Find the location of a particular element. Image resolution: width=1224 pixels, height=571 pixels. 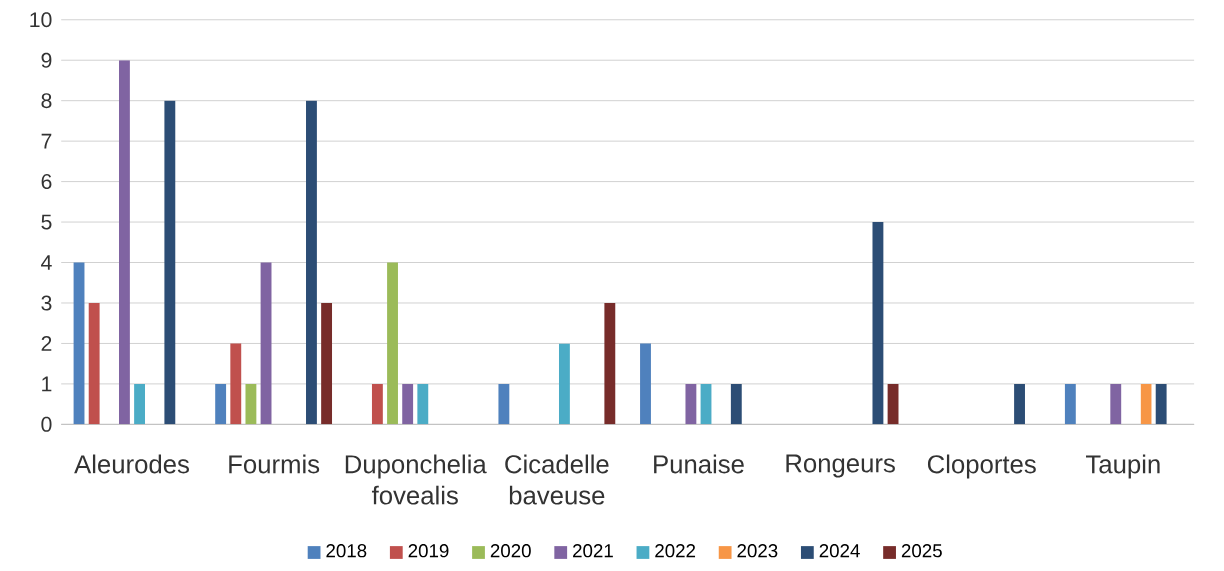

y-tick-label: 6 is located at coordinates (46, 182).